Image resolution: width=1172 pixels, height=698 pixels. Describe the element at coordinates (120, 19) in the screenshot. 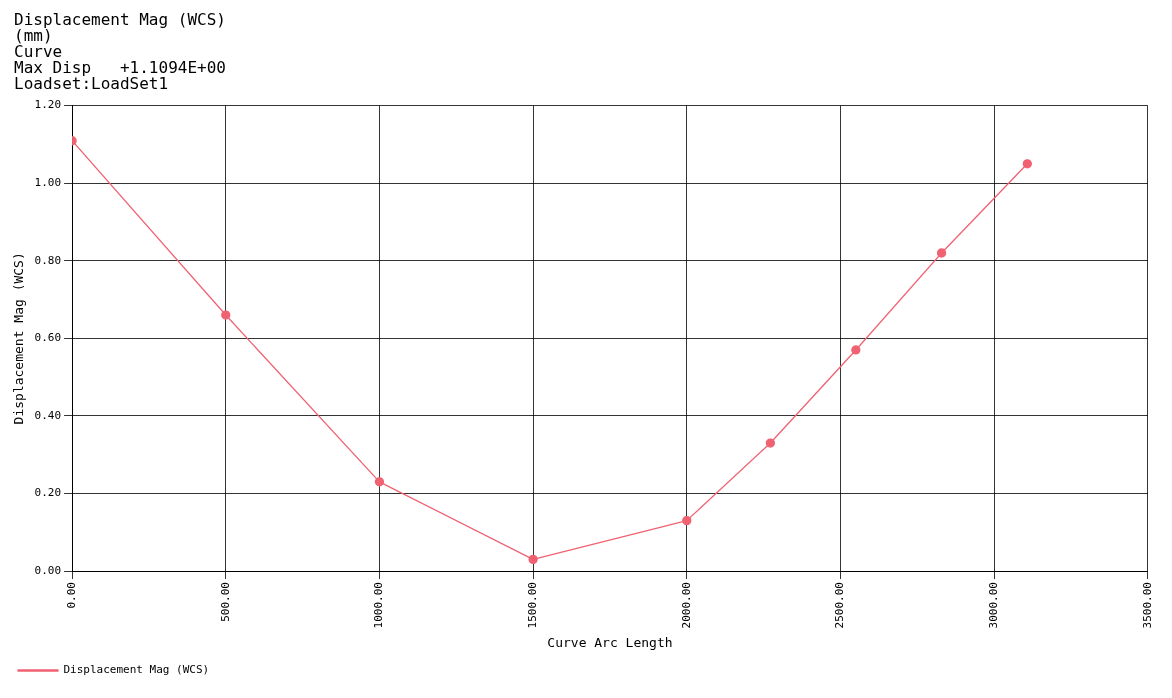

I see `chart-title: Displacement Mag (WCS)` at that location.